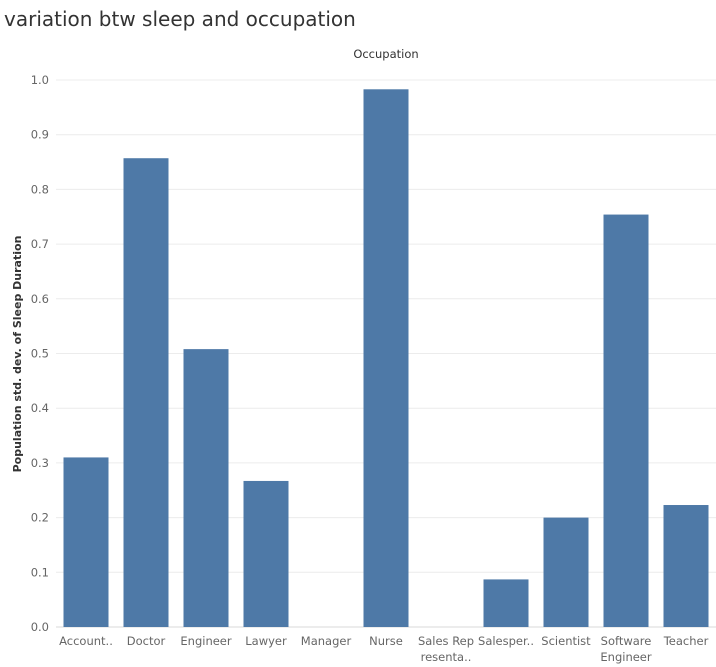 The width and height of the screenshot is (716, 667). I want to click on y-tick-label: 0.5, so click(40, 354).